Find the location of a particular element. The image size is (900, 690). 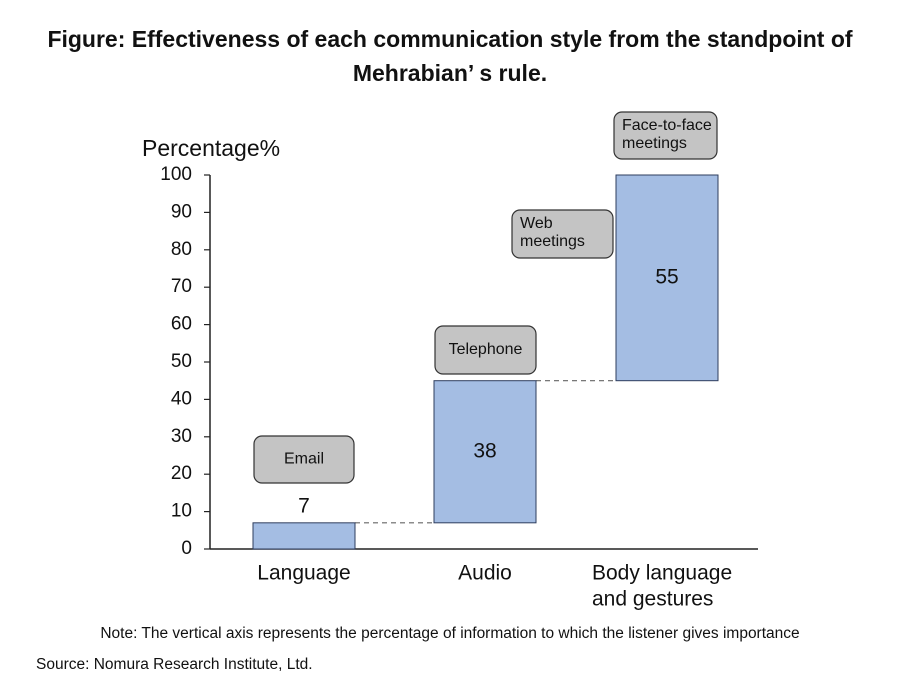

y-tick-label: 100 is located at coordinates (176, 174).